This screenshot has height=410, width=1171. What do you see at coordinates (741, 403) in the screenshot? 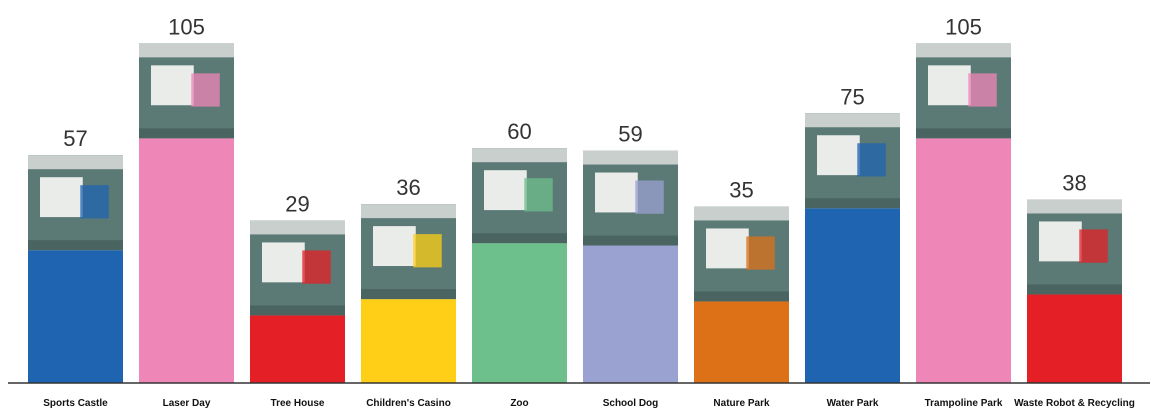
I see `category-label: Nature Park` at bounding box center [741, 403].